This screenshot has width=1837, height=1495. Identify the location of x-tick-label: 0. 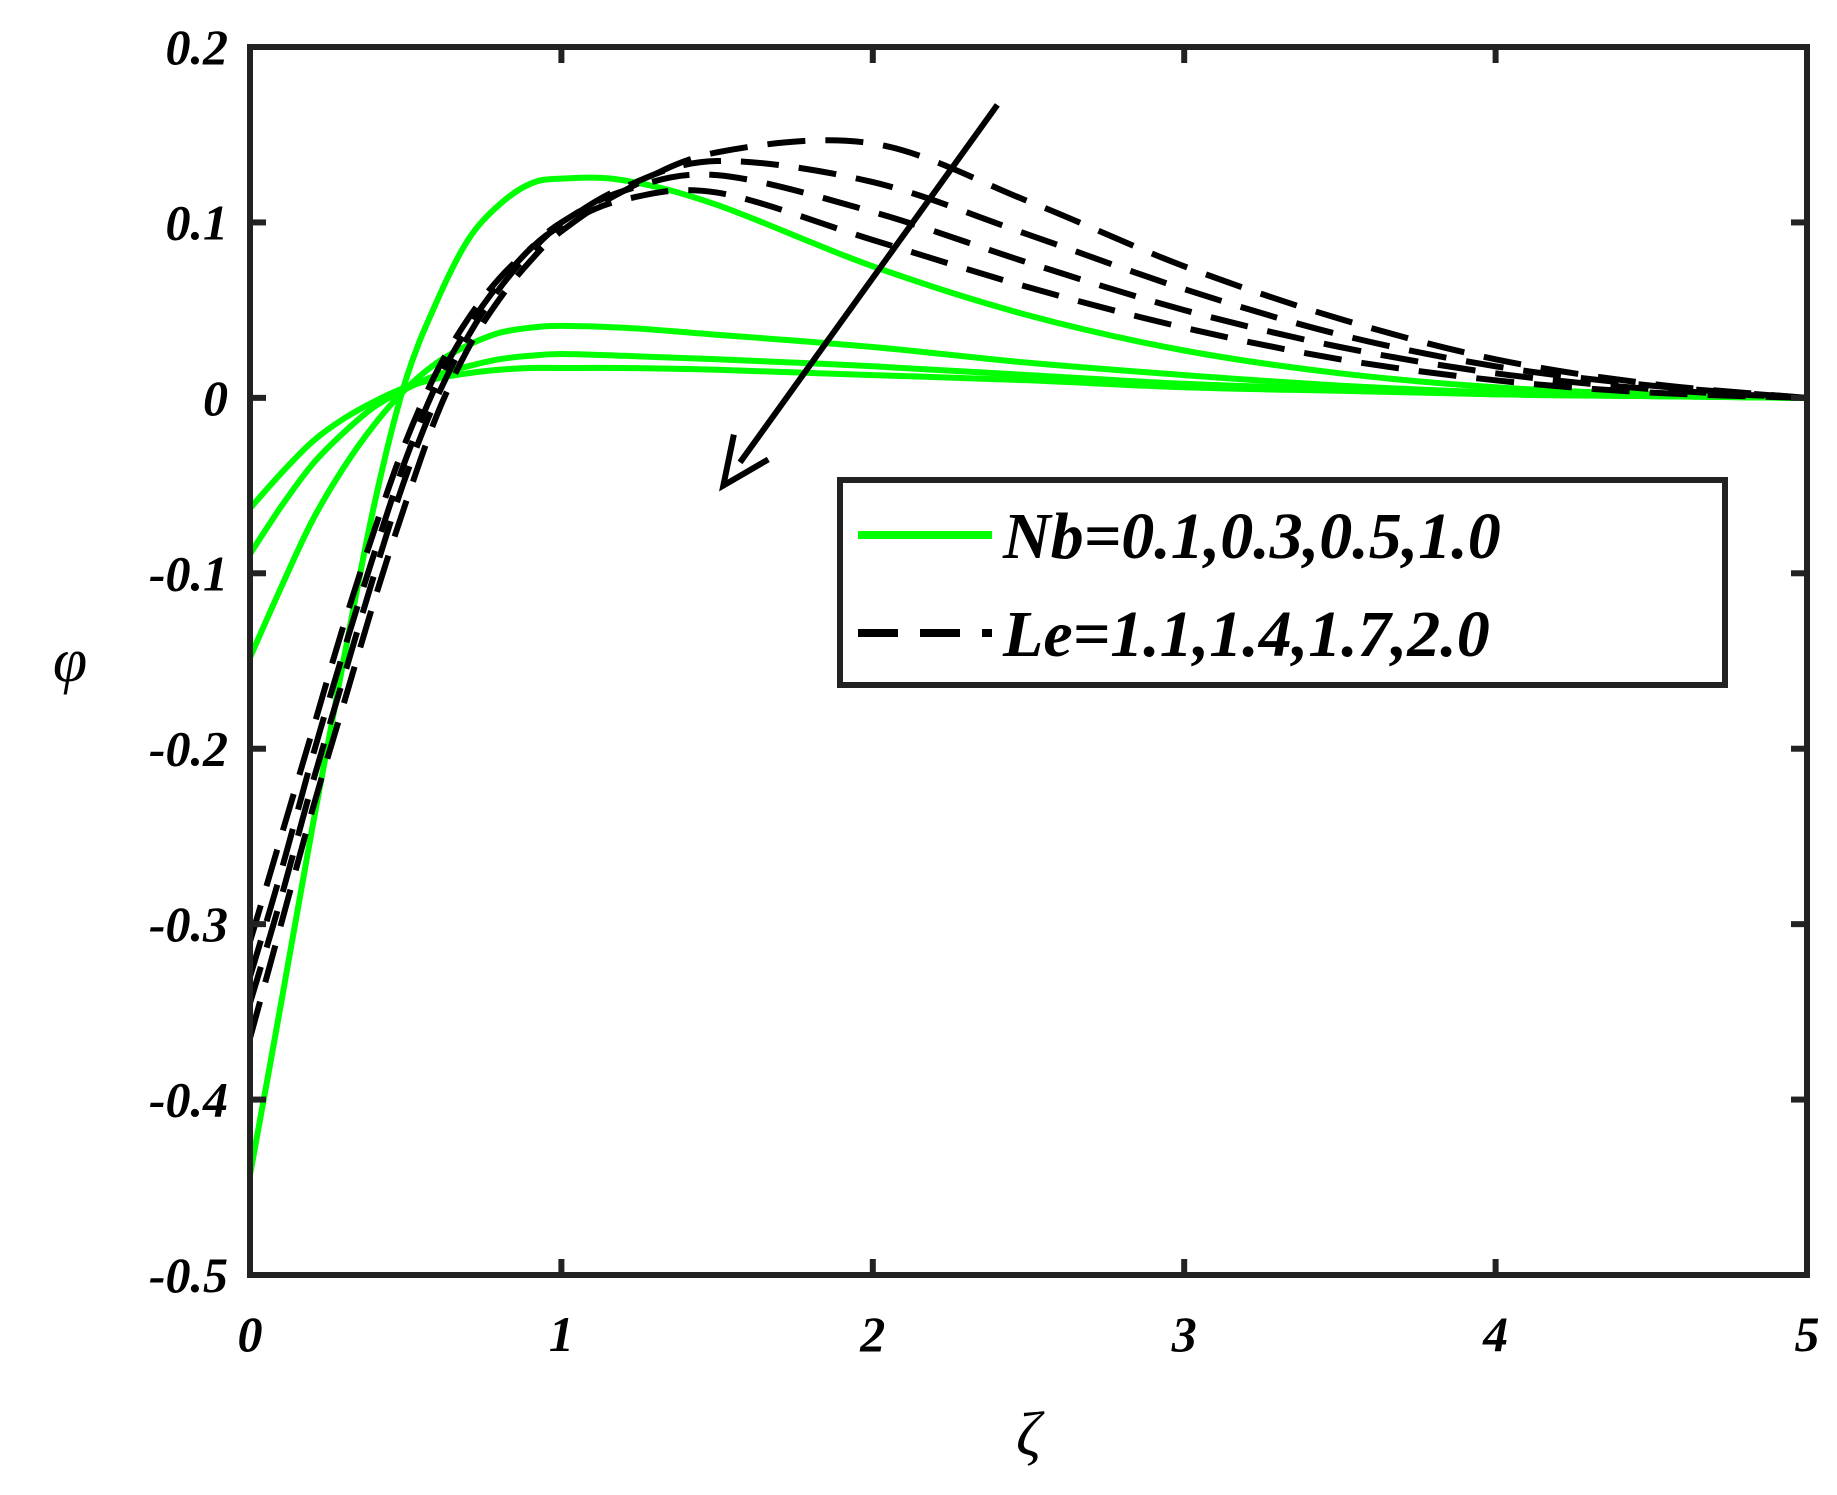
(250, 1334).